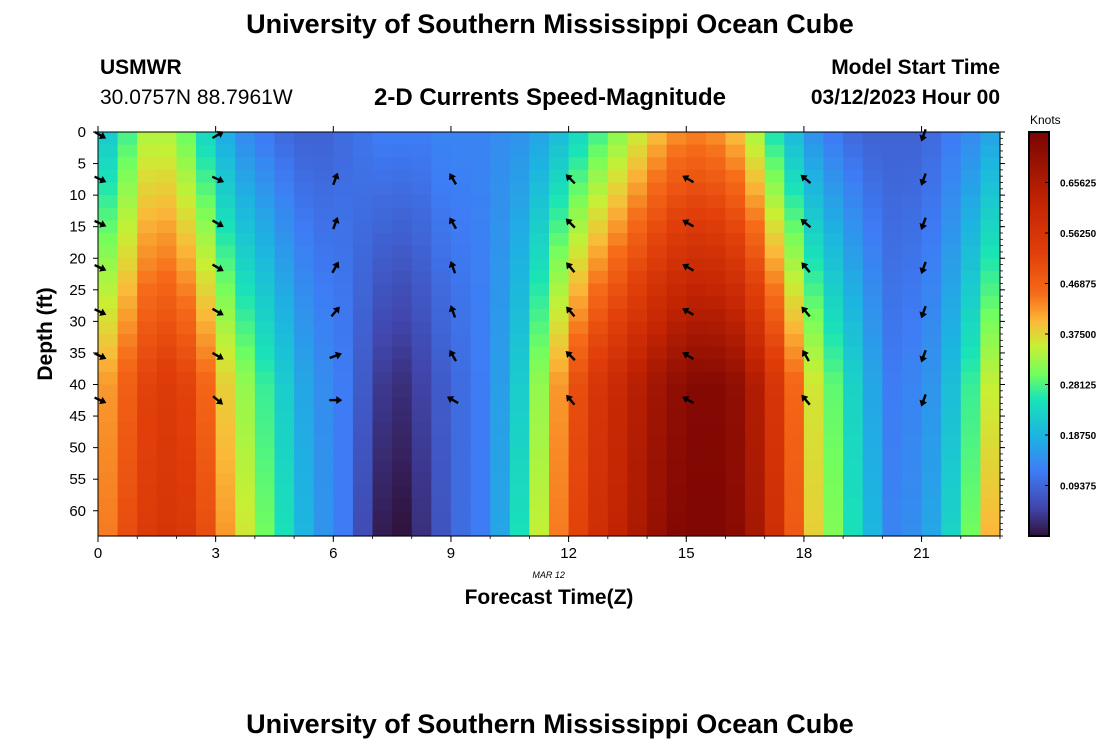 The width and height of the screenshot is (1100, 750). What do you see at coordinates (549, 597) in the screenshot?
I see `x-axis-label: Forecast Time(Z)` at bounding box center [549, 597].